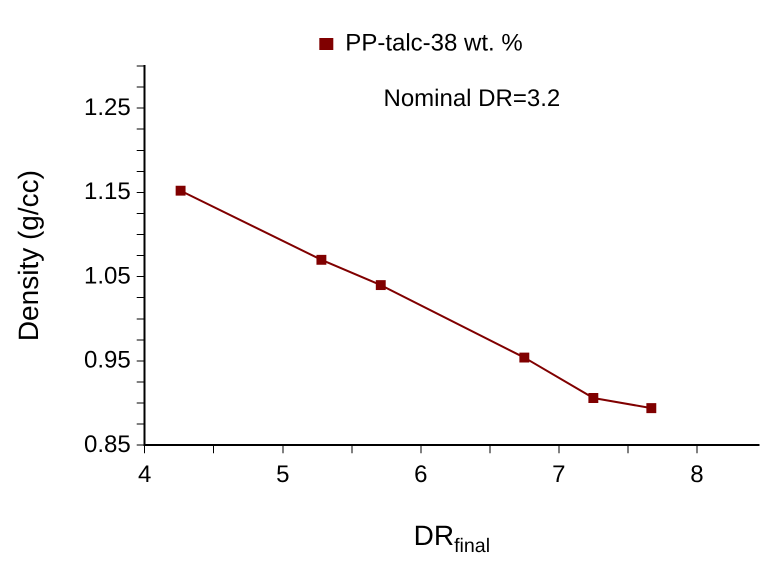 The image size is (774, 561). I want to click on y-tick-label: 0.85, so click(107, 444).